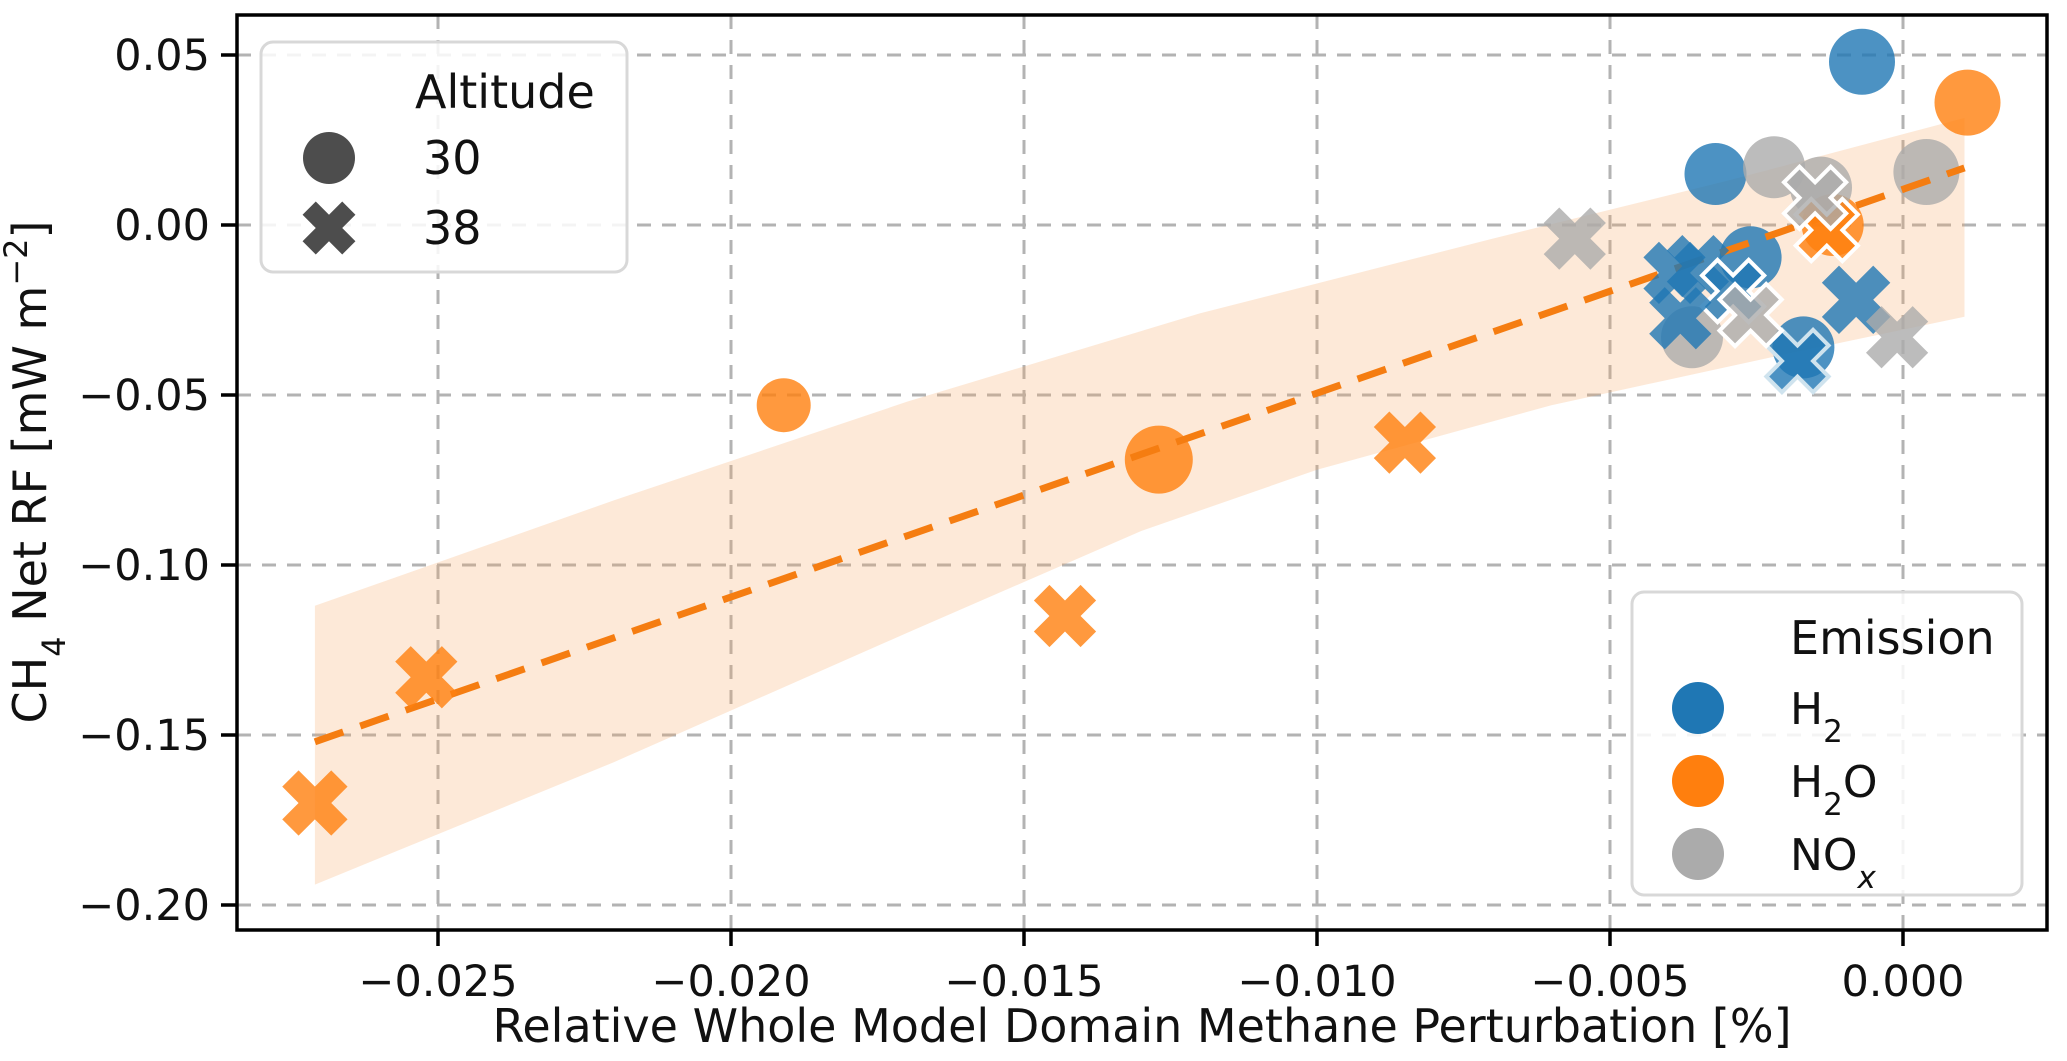 The width and height of the screenshot is (2067, 1061). I want to click on x-tick-label: −0.020, so click(730, 982).